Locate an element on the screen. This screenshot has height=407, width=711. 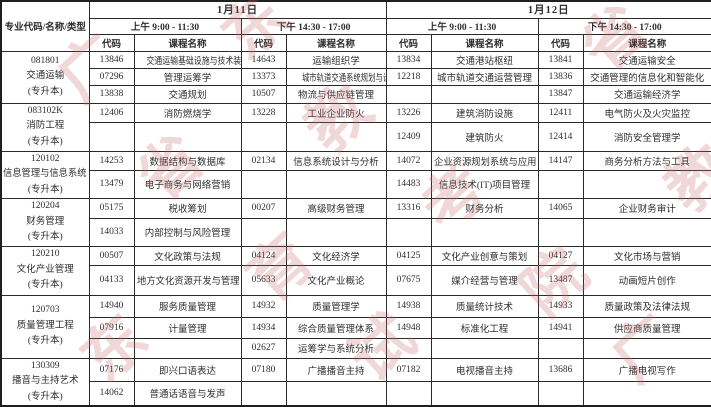
course-code-cell: 13834 is located at coordinates (408, 59).